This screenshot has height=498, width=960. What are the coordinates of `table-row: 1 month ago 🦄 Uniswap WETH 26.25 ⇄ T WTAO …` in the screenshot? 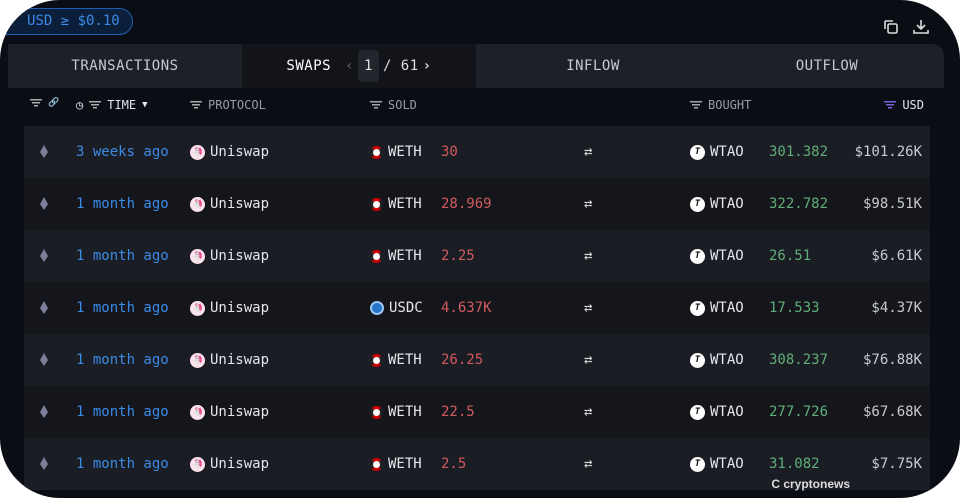 It's located at (477, 360).